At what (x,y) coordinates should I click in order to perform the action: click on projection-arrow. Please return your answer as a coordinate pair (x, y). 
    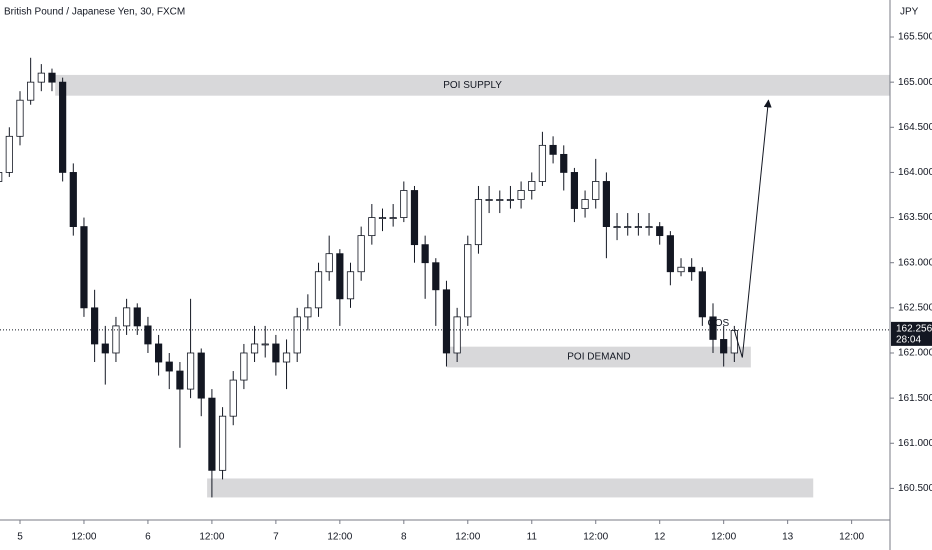
    Looking at the image, I should click on (752, 228).